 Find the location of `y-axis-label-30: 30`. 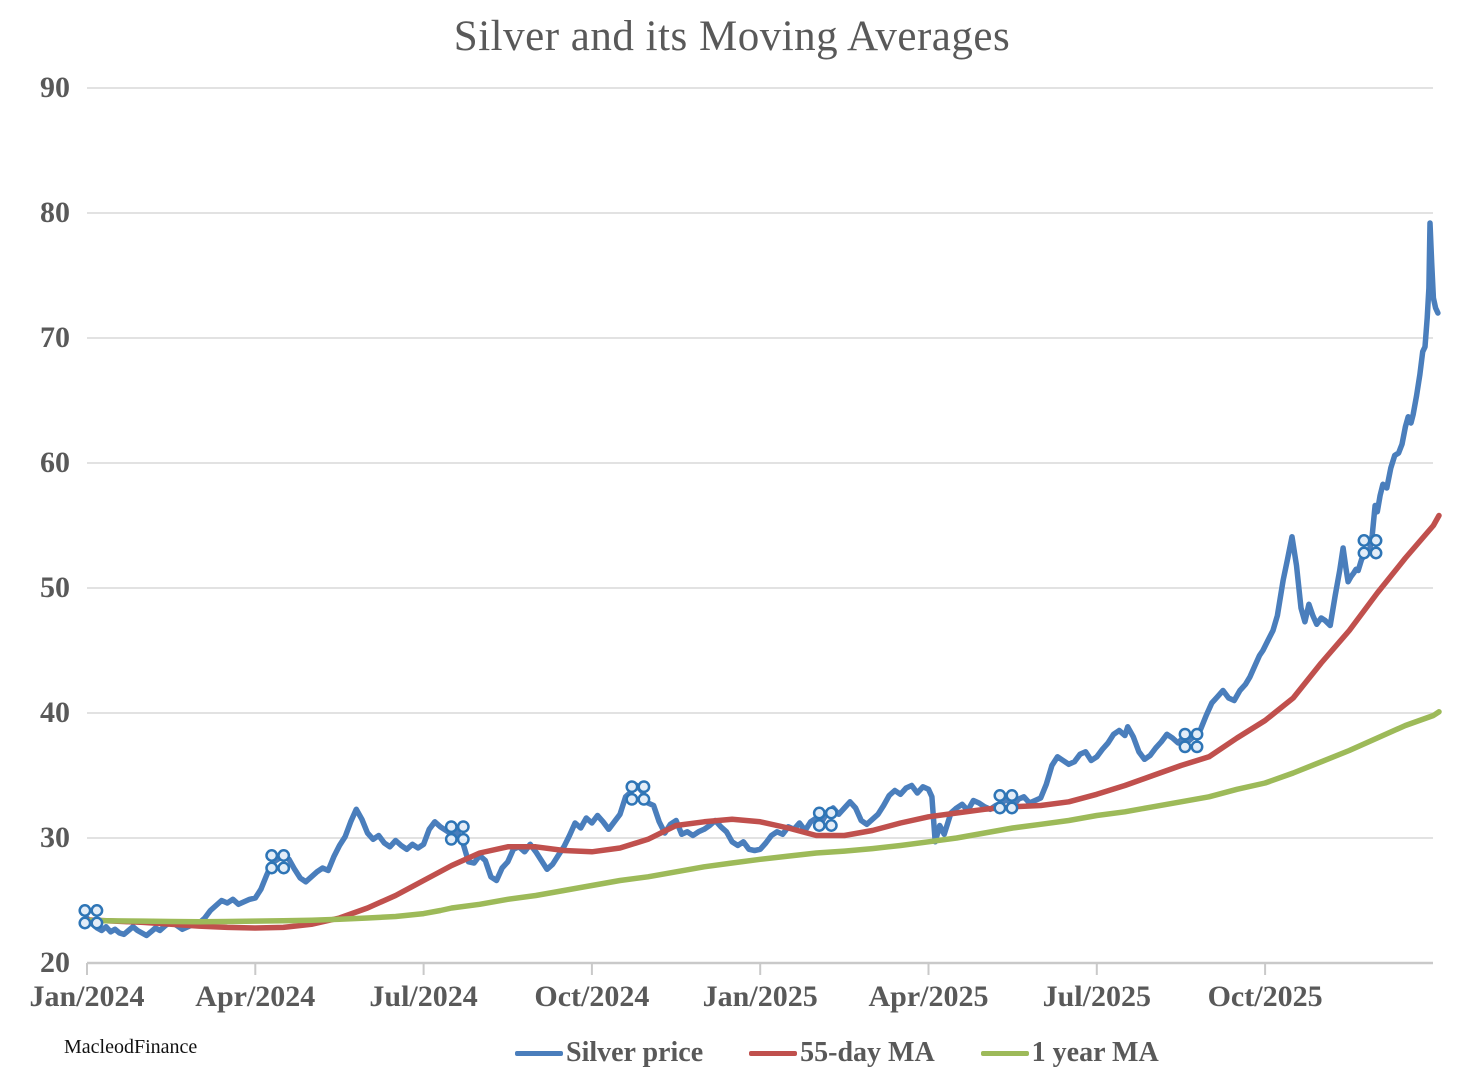

y-axis-label-30: 30 is located at coordinates (55, 837).